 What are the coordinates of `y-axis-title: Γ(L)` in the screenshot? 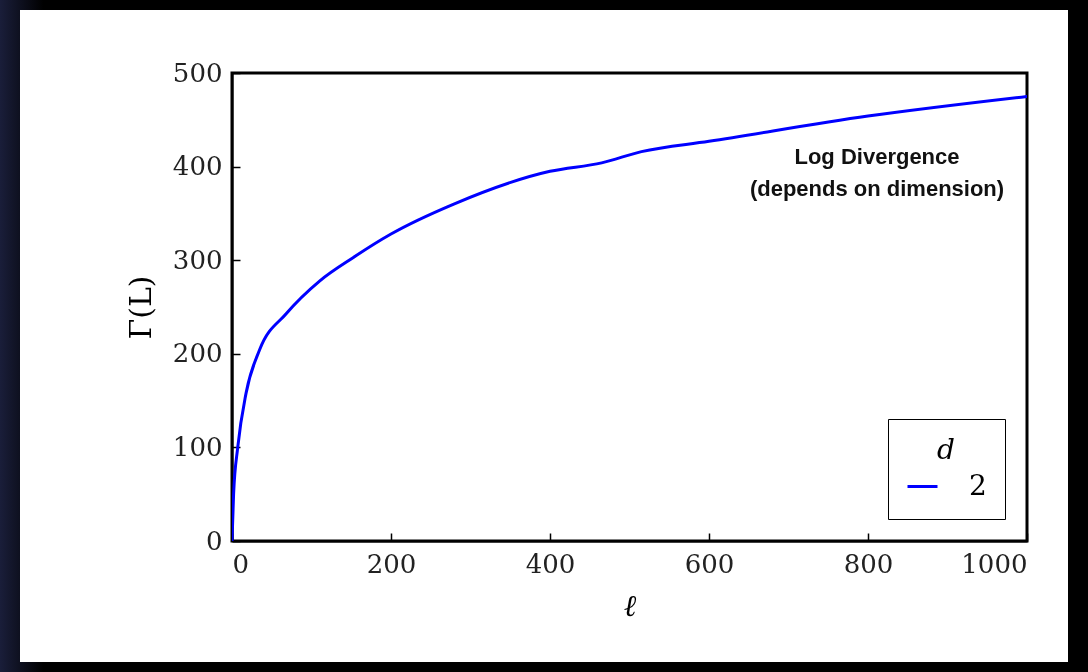 It's located at (140, 307).